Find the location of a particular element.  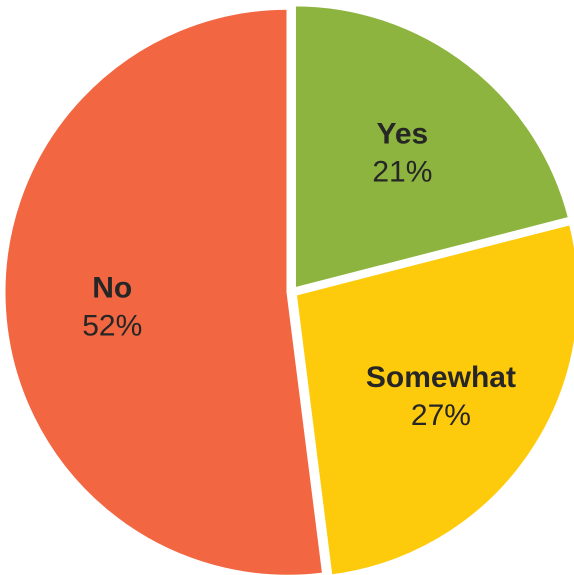

slice-label-no: No is located at coordinates (112, 287).